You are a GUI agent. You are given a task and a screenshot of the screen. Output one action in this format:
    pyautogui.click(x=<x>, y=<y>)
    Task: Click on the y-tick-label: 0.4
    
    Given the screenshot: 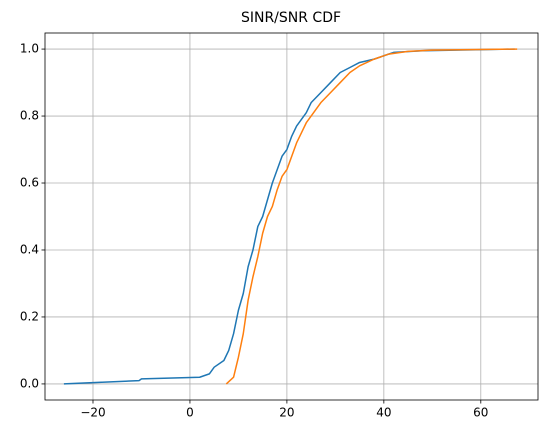 What is the action you would take?
    pyautogui.click(x=29, y=249)
    